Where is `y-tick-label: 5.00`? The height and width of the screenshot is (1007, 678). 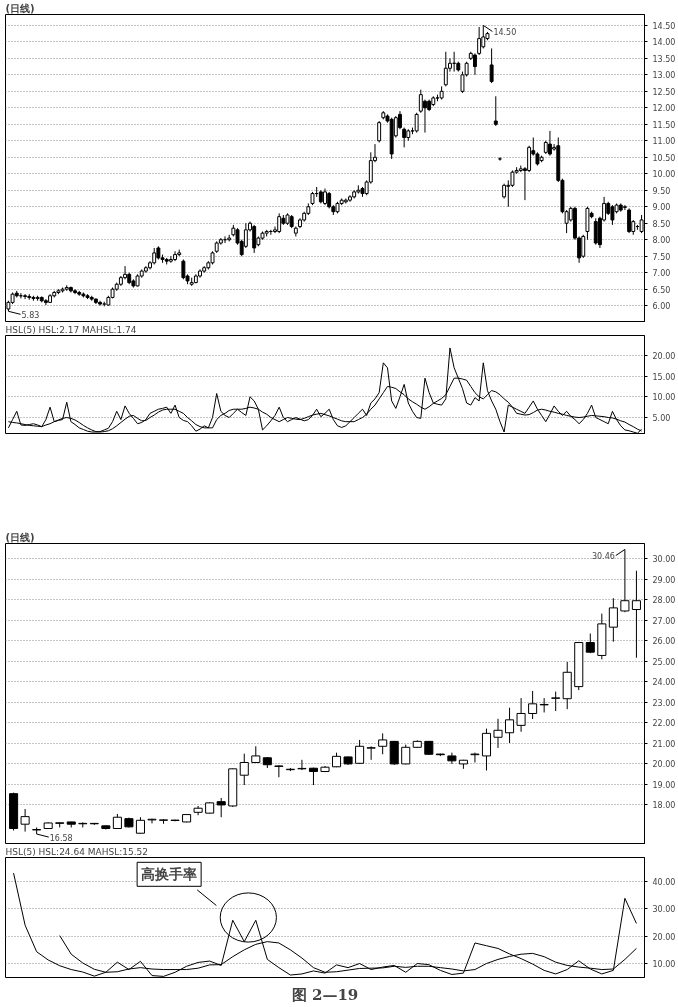 y-tick-label: 5.00 is located at coordinates (661, 419).